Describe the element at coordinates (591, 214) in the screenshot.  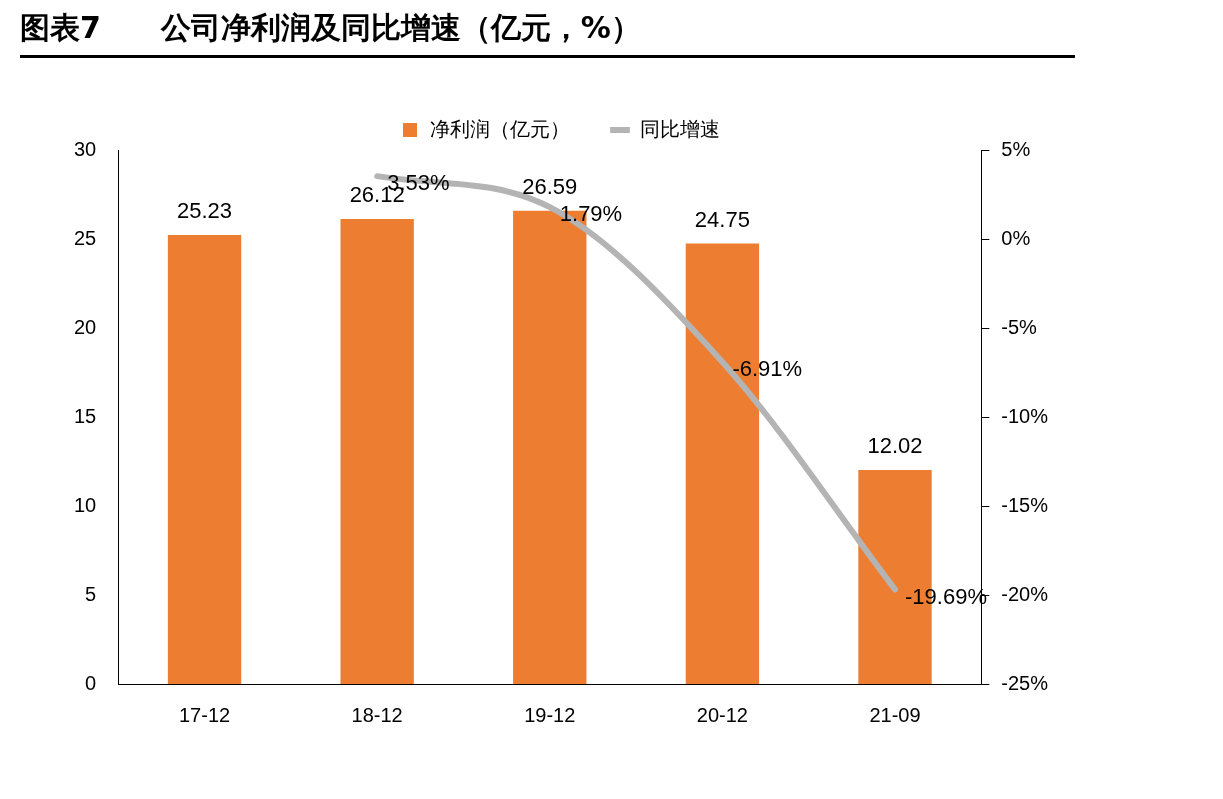
I see `data-label: 1.79%` at that location.